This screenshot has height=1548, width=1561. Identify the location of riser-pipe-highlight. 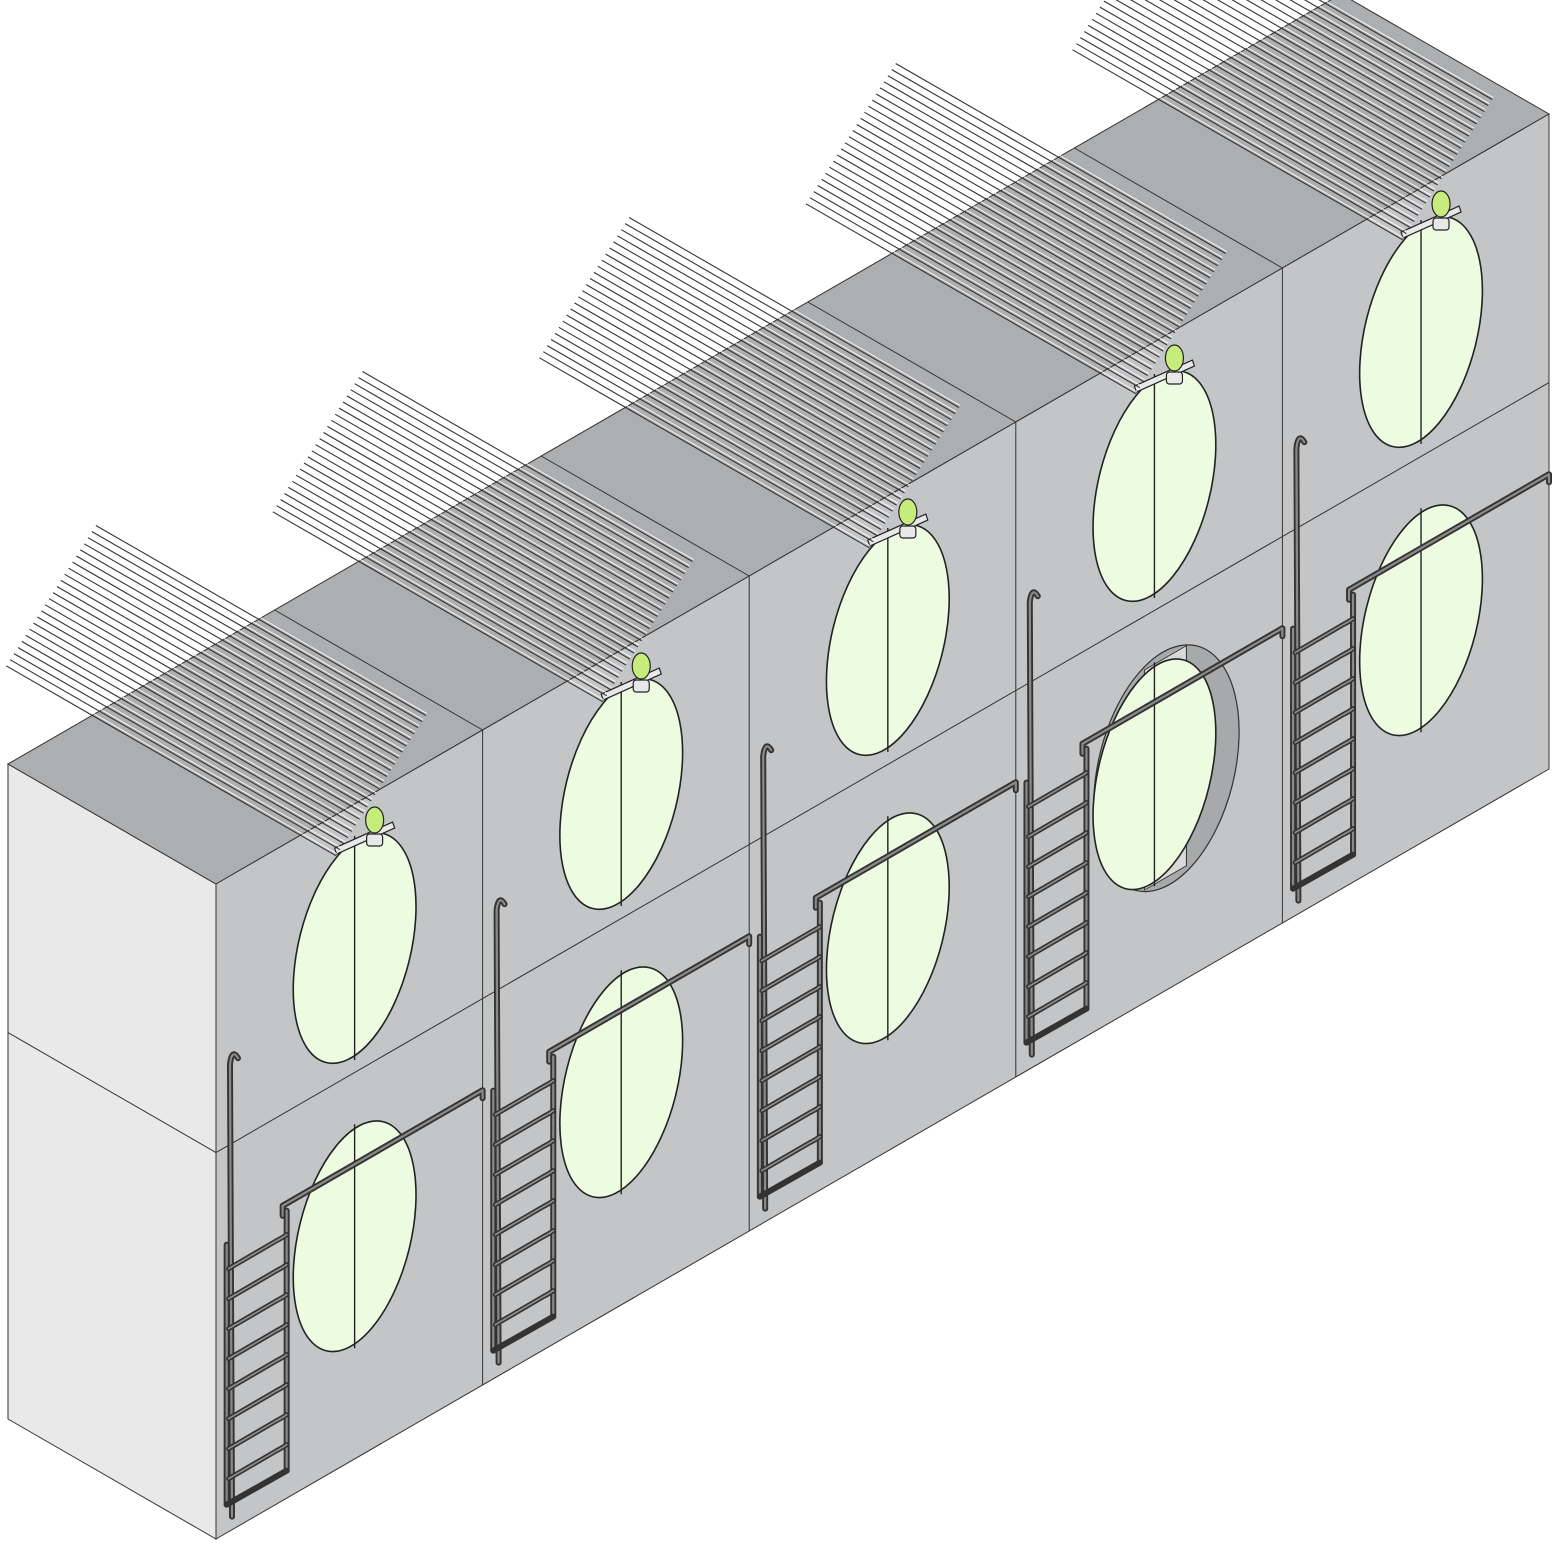
(767, 977).